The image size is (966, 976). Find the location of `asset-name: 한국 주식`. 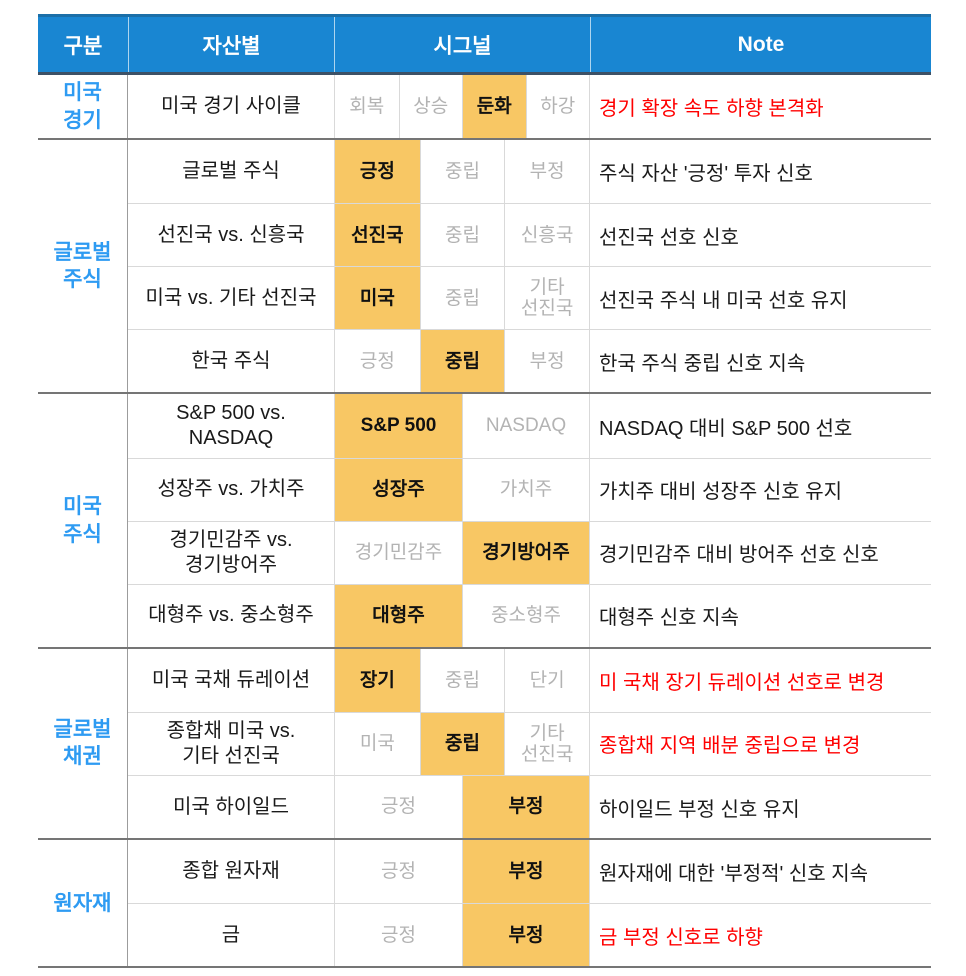

asset-name: 한국 주식 is located at coordinates (231, 360).